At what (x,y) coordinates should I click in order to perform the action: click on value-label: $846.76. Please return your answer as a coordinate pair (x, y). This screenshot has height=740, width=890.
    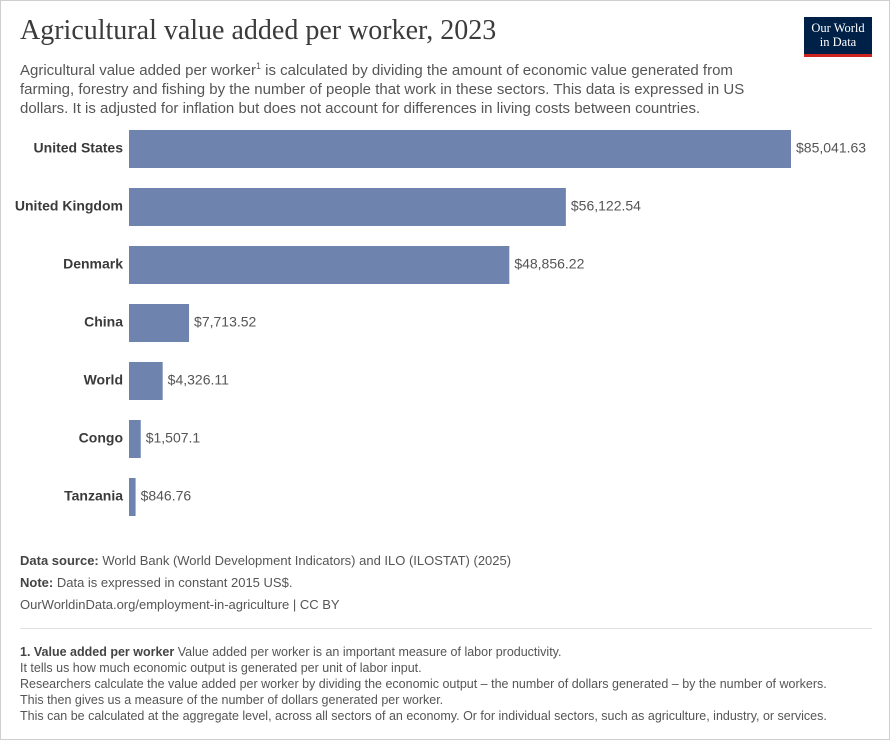
    Looking at the image, I should click on (166, 496).